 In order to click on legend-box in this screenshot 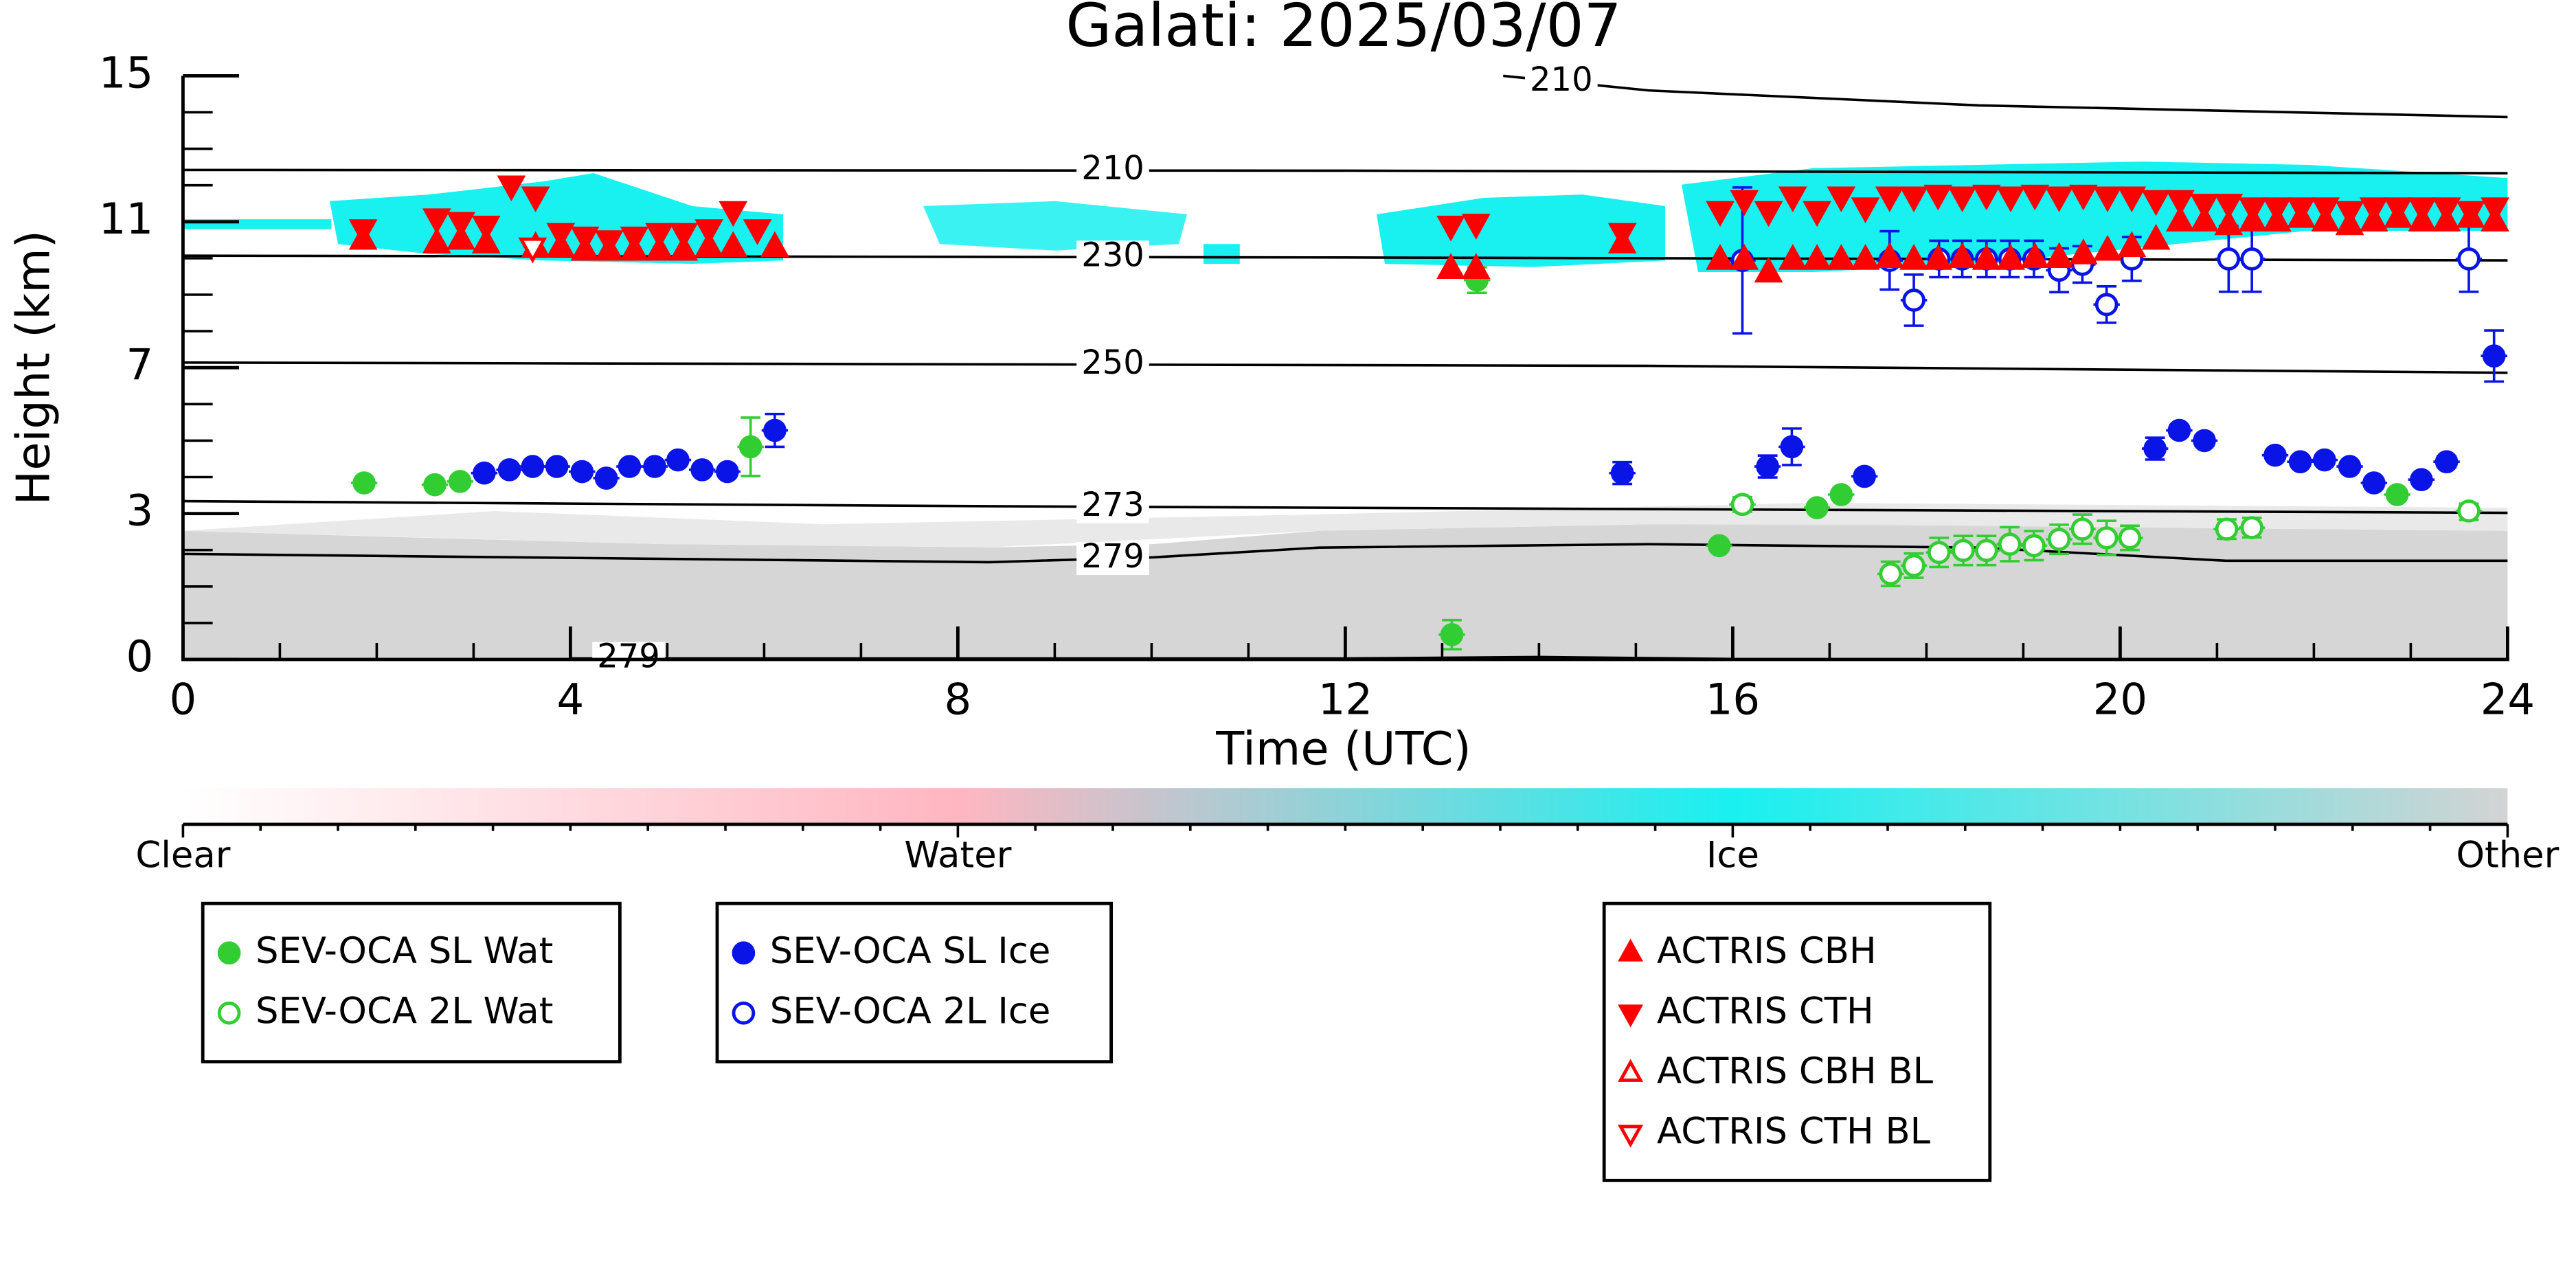, I will do `click(914, 982)`.